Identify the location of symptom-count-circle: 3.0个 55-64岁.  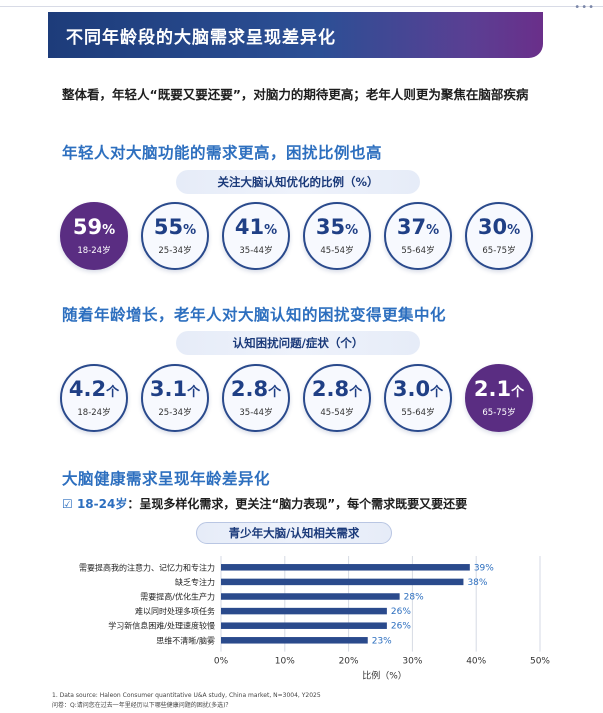
(418, 398).